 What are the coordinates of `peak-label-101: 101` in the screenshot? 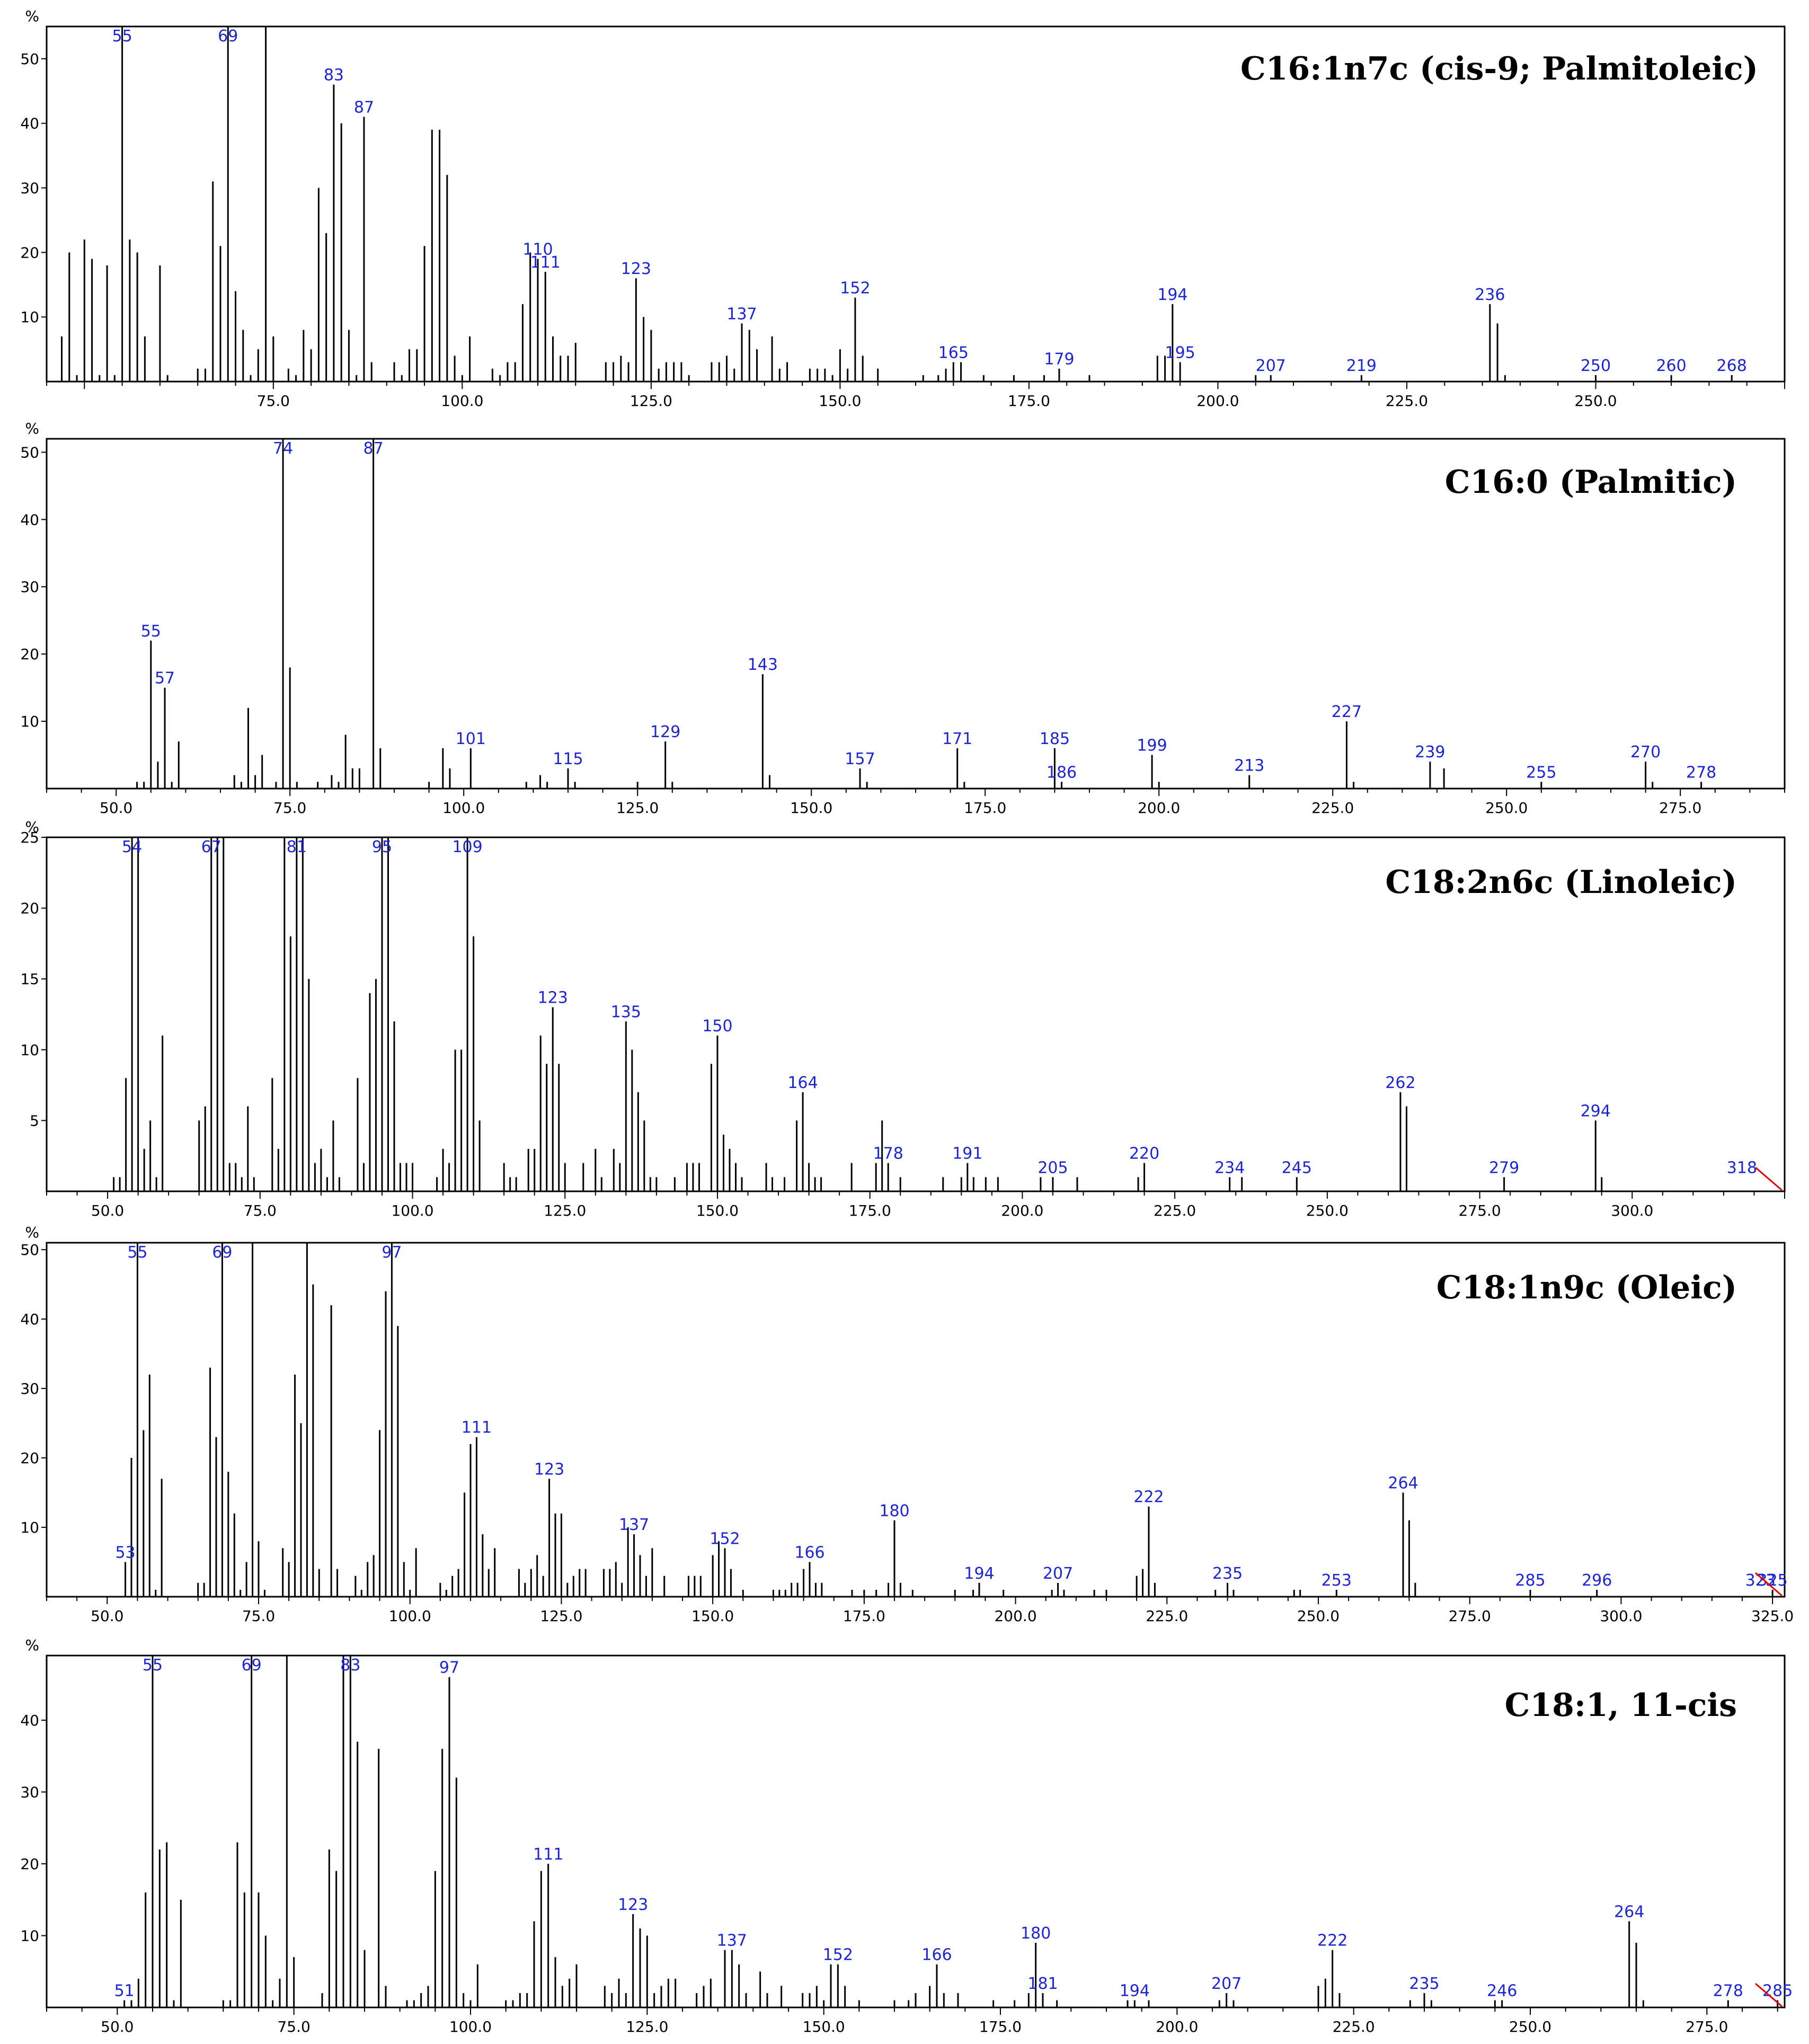 It's located at (471, 739).